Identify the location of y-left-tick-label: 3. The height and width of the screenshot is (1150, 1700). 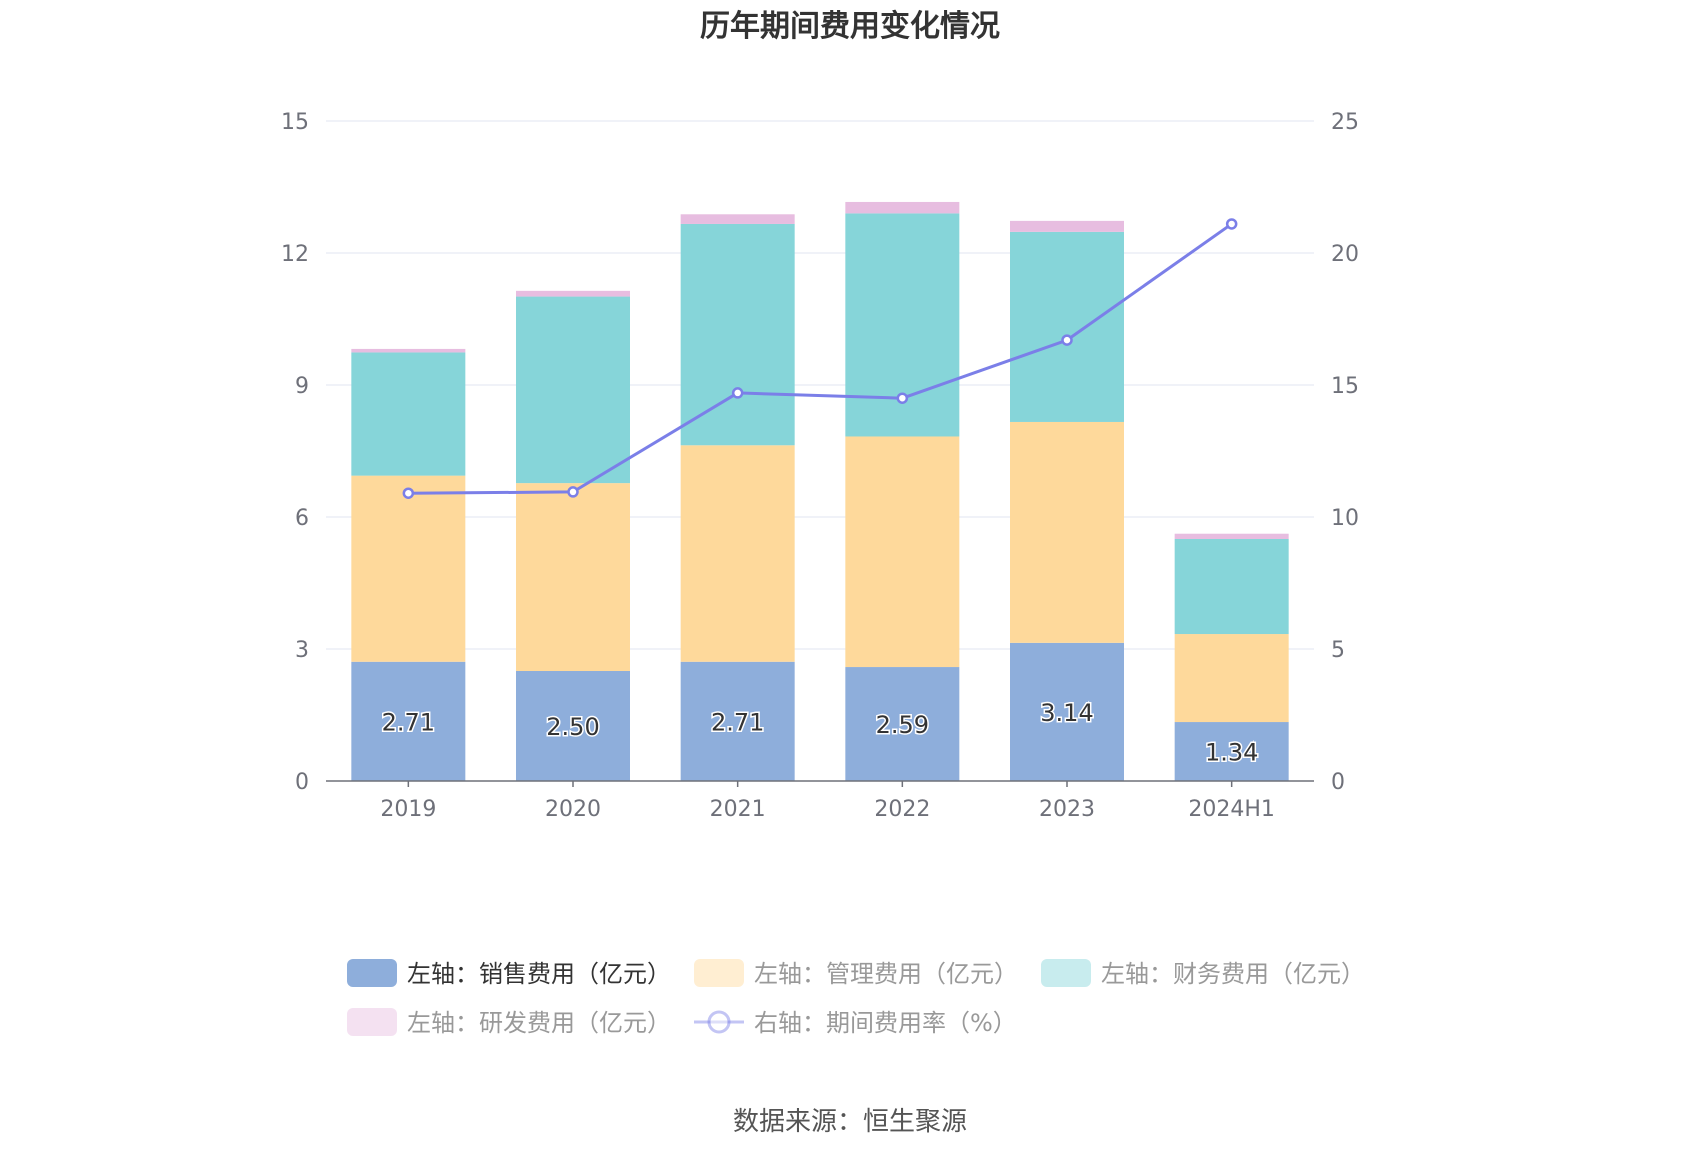
(302, 650).